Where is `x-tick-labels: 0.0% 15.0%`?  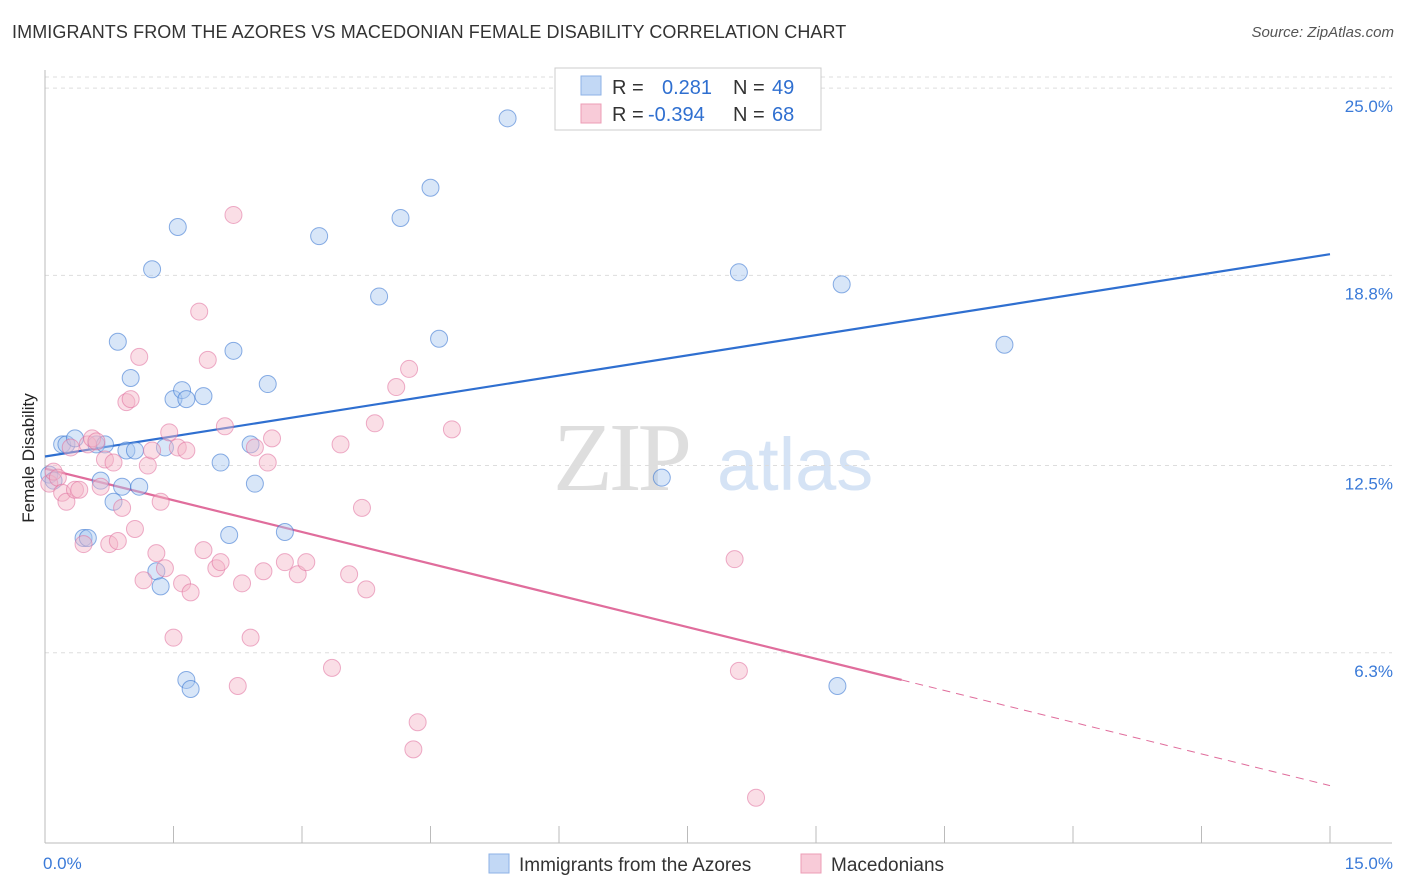
x-tick-labels: 0.0% 15.0% is located at coordinates (718, 863).